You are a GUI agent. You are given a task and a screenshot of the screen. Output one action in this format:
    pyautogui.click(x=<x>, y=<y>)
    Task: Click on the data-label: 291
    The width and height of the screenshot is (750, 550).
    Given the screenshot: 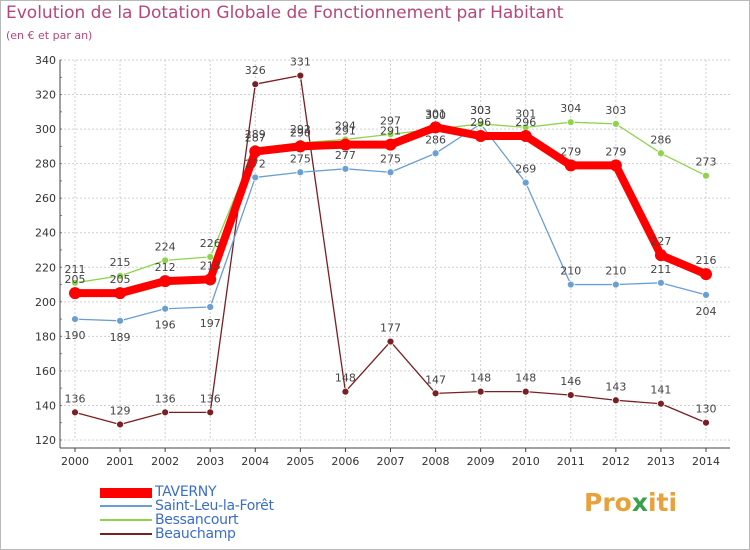 What is the action you would take?
    pyautogui.click(x=345, y=131)
    